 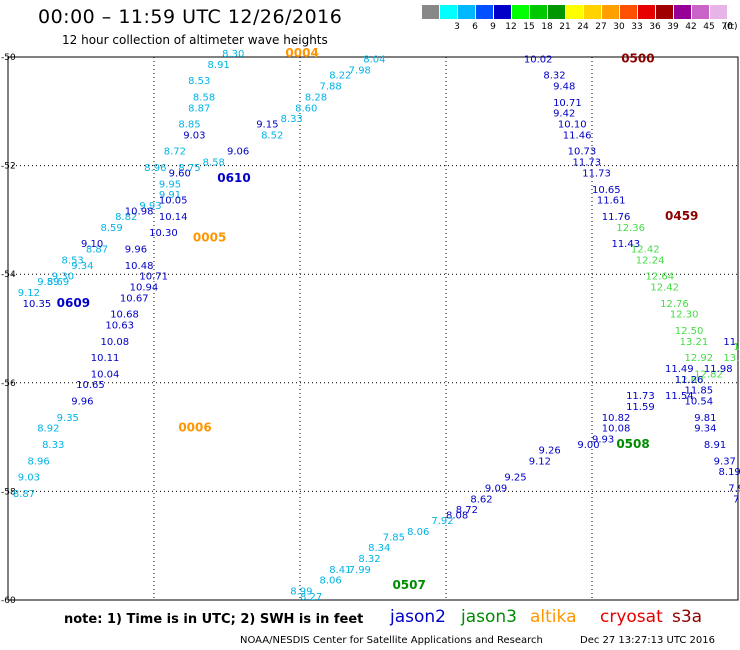 I want to click on wave-height-value: 9.26, so click(x=549, y=450).